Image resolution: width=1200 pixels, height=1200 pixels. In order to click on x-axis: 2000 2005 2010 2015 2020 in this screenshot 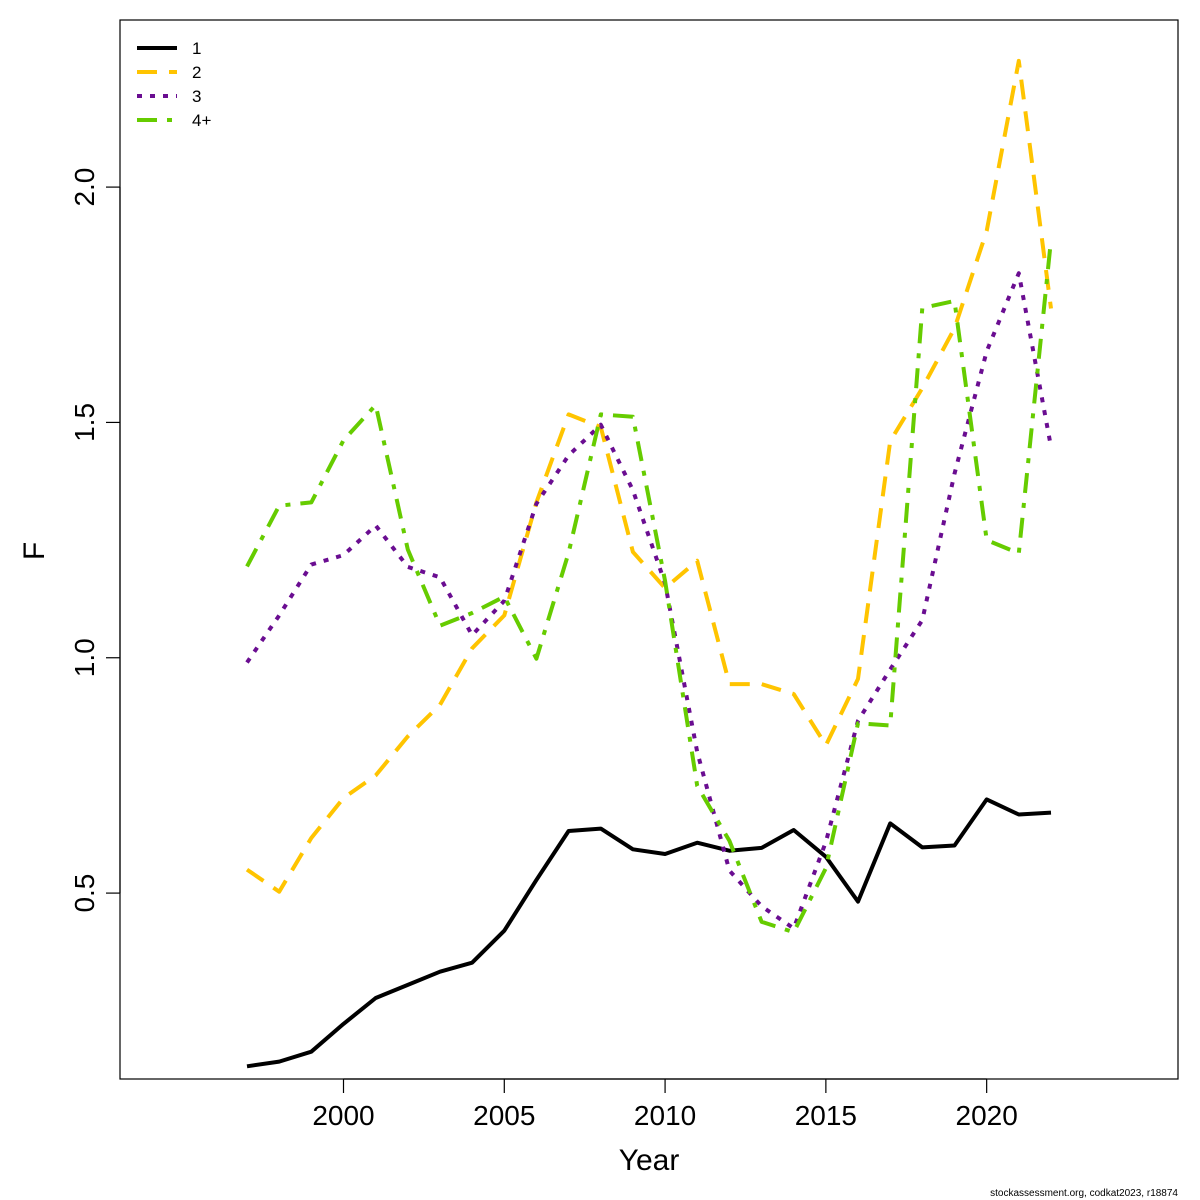, I will do `click(665, 1104)`.